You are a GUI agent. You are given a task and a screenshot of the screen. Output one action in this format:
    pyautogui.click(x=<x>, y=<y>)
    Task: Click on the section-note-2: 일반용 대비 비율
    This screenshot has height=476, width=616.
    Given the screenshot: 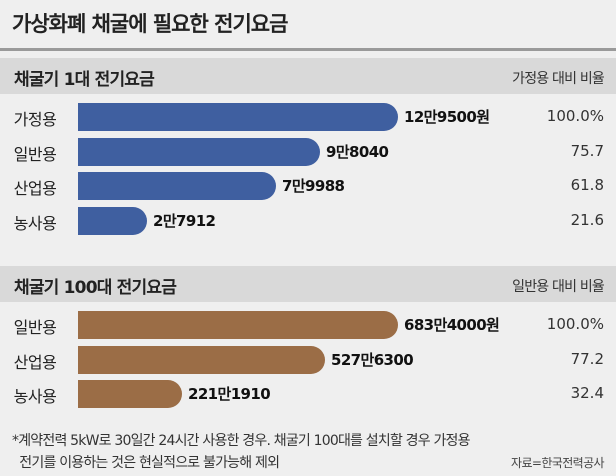 What is the action you would take?
    pyautogui.click(x=558, y=287)
    